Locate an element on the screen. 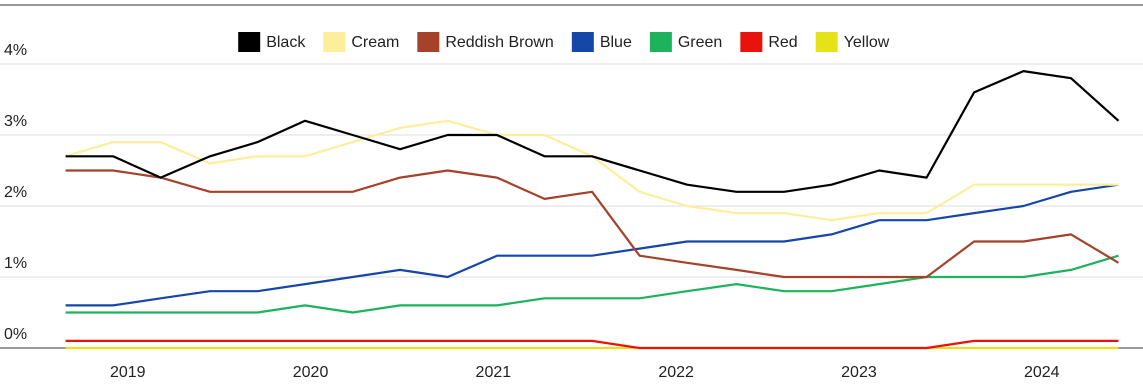  x-tick-label: 2020 is located at coordinates (311, 372).